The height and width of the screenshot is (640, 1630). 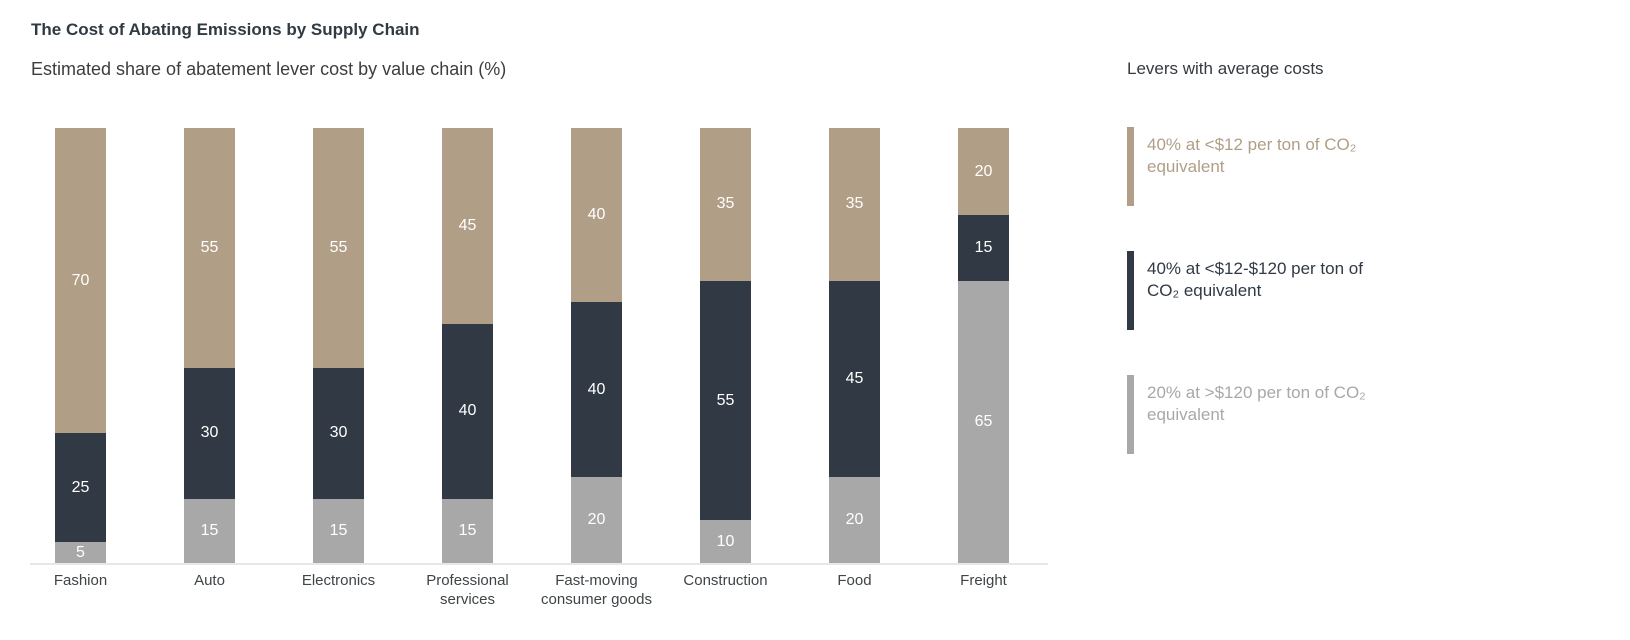 I want to click on x-label-line: Auto, so click(x=209, y=580).